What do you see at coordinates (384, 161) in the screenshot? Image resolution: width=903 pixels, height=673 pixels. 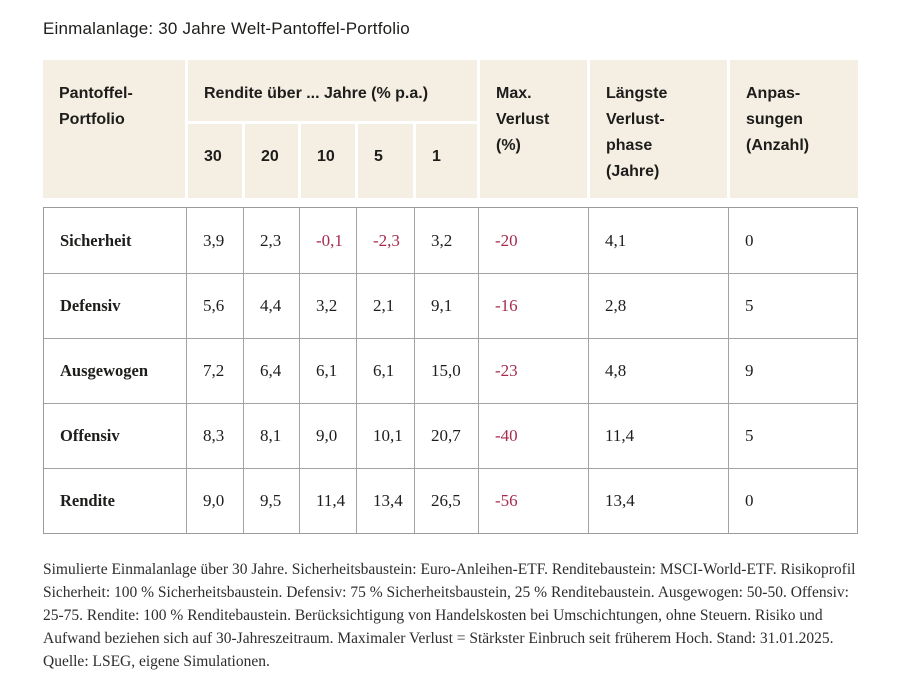 I see `header-year-5: 5` at bounding box center [384, 161].